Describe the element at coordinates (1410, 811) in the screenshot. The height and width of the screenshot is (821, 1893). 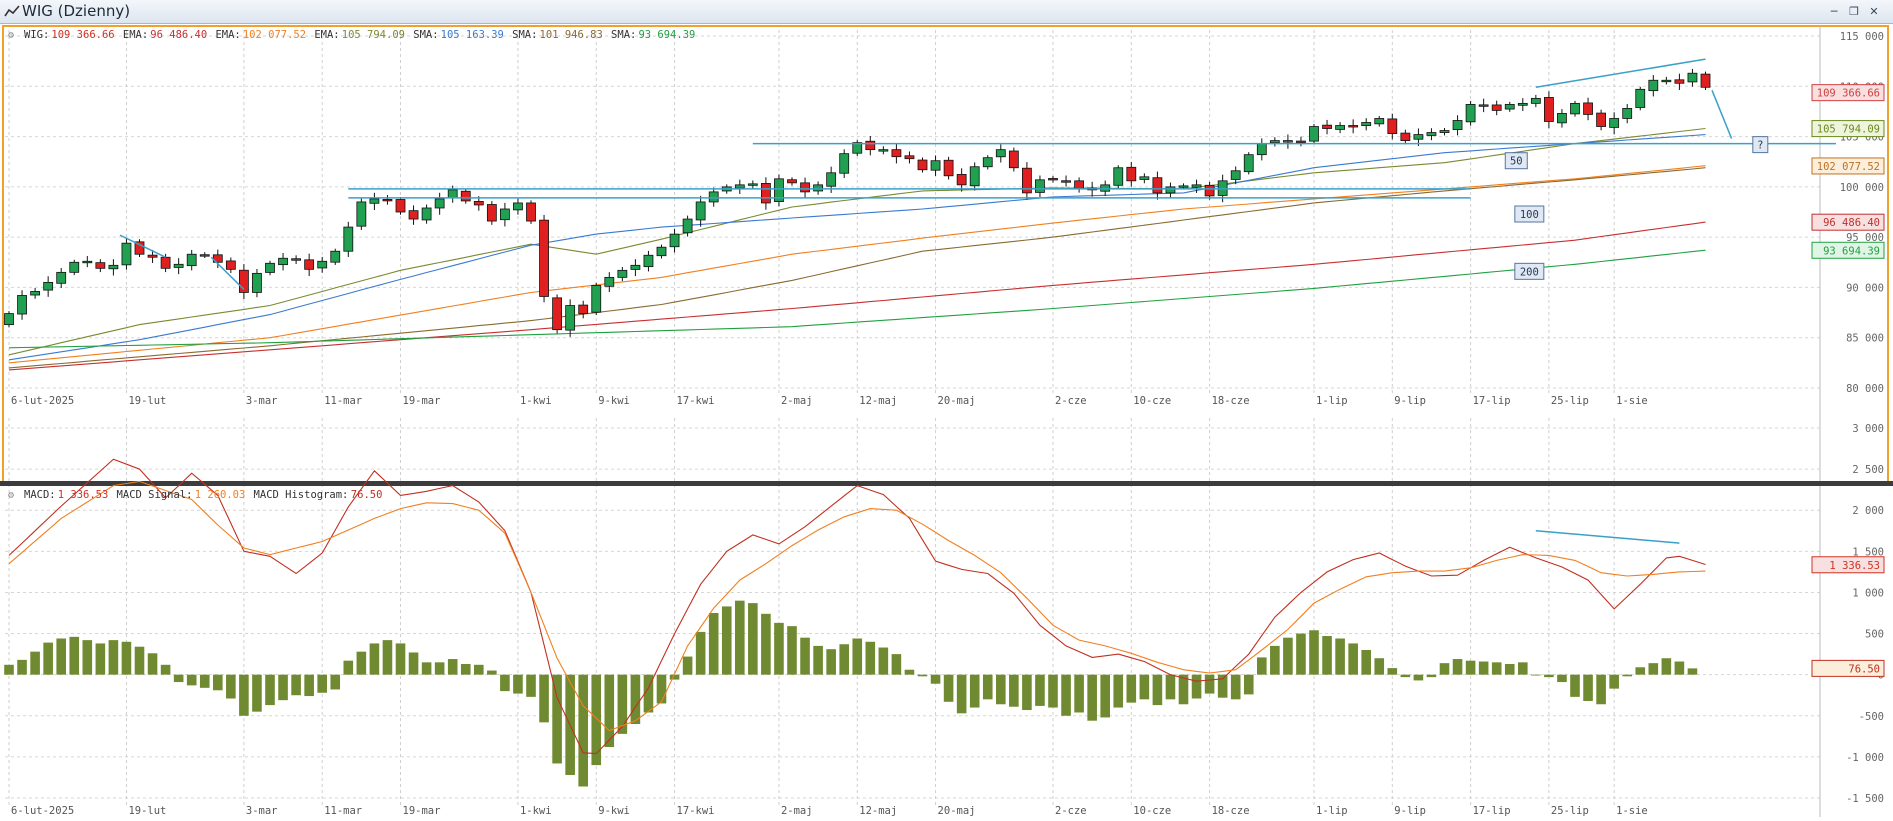
I see `macd-x-label: 9-lip` at that location.